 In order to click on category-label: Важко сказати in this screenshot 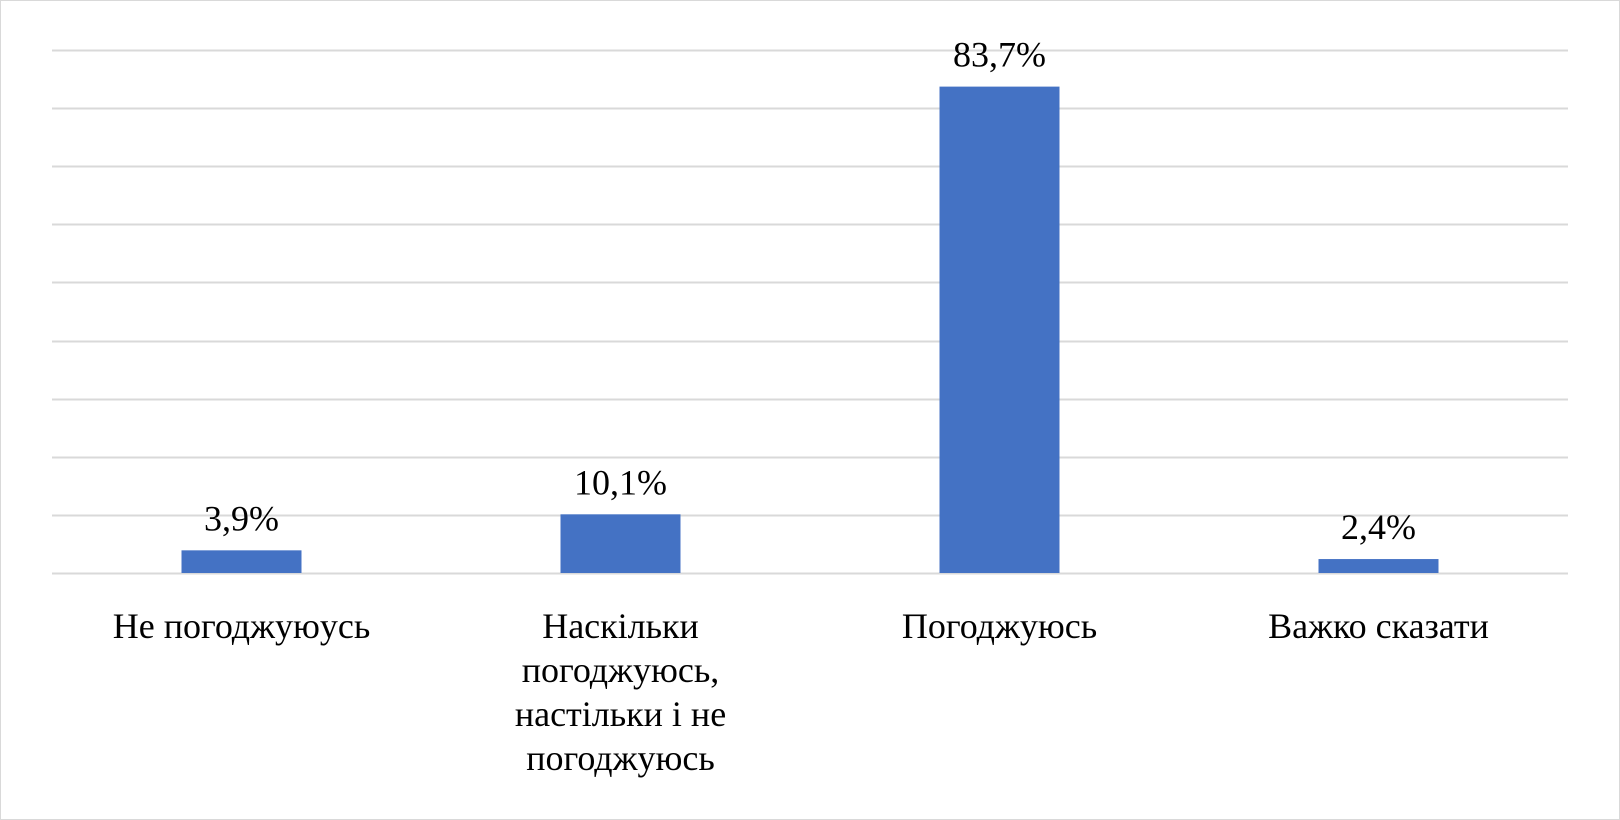, I will do `click(1378, 626)`.